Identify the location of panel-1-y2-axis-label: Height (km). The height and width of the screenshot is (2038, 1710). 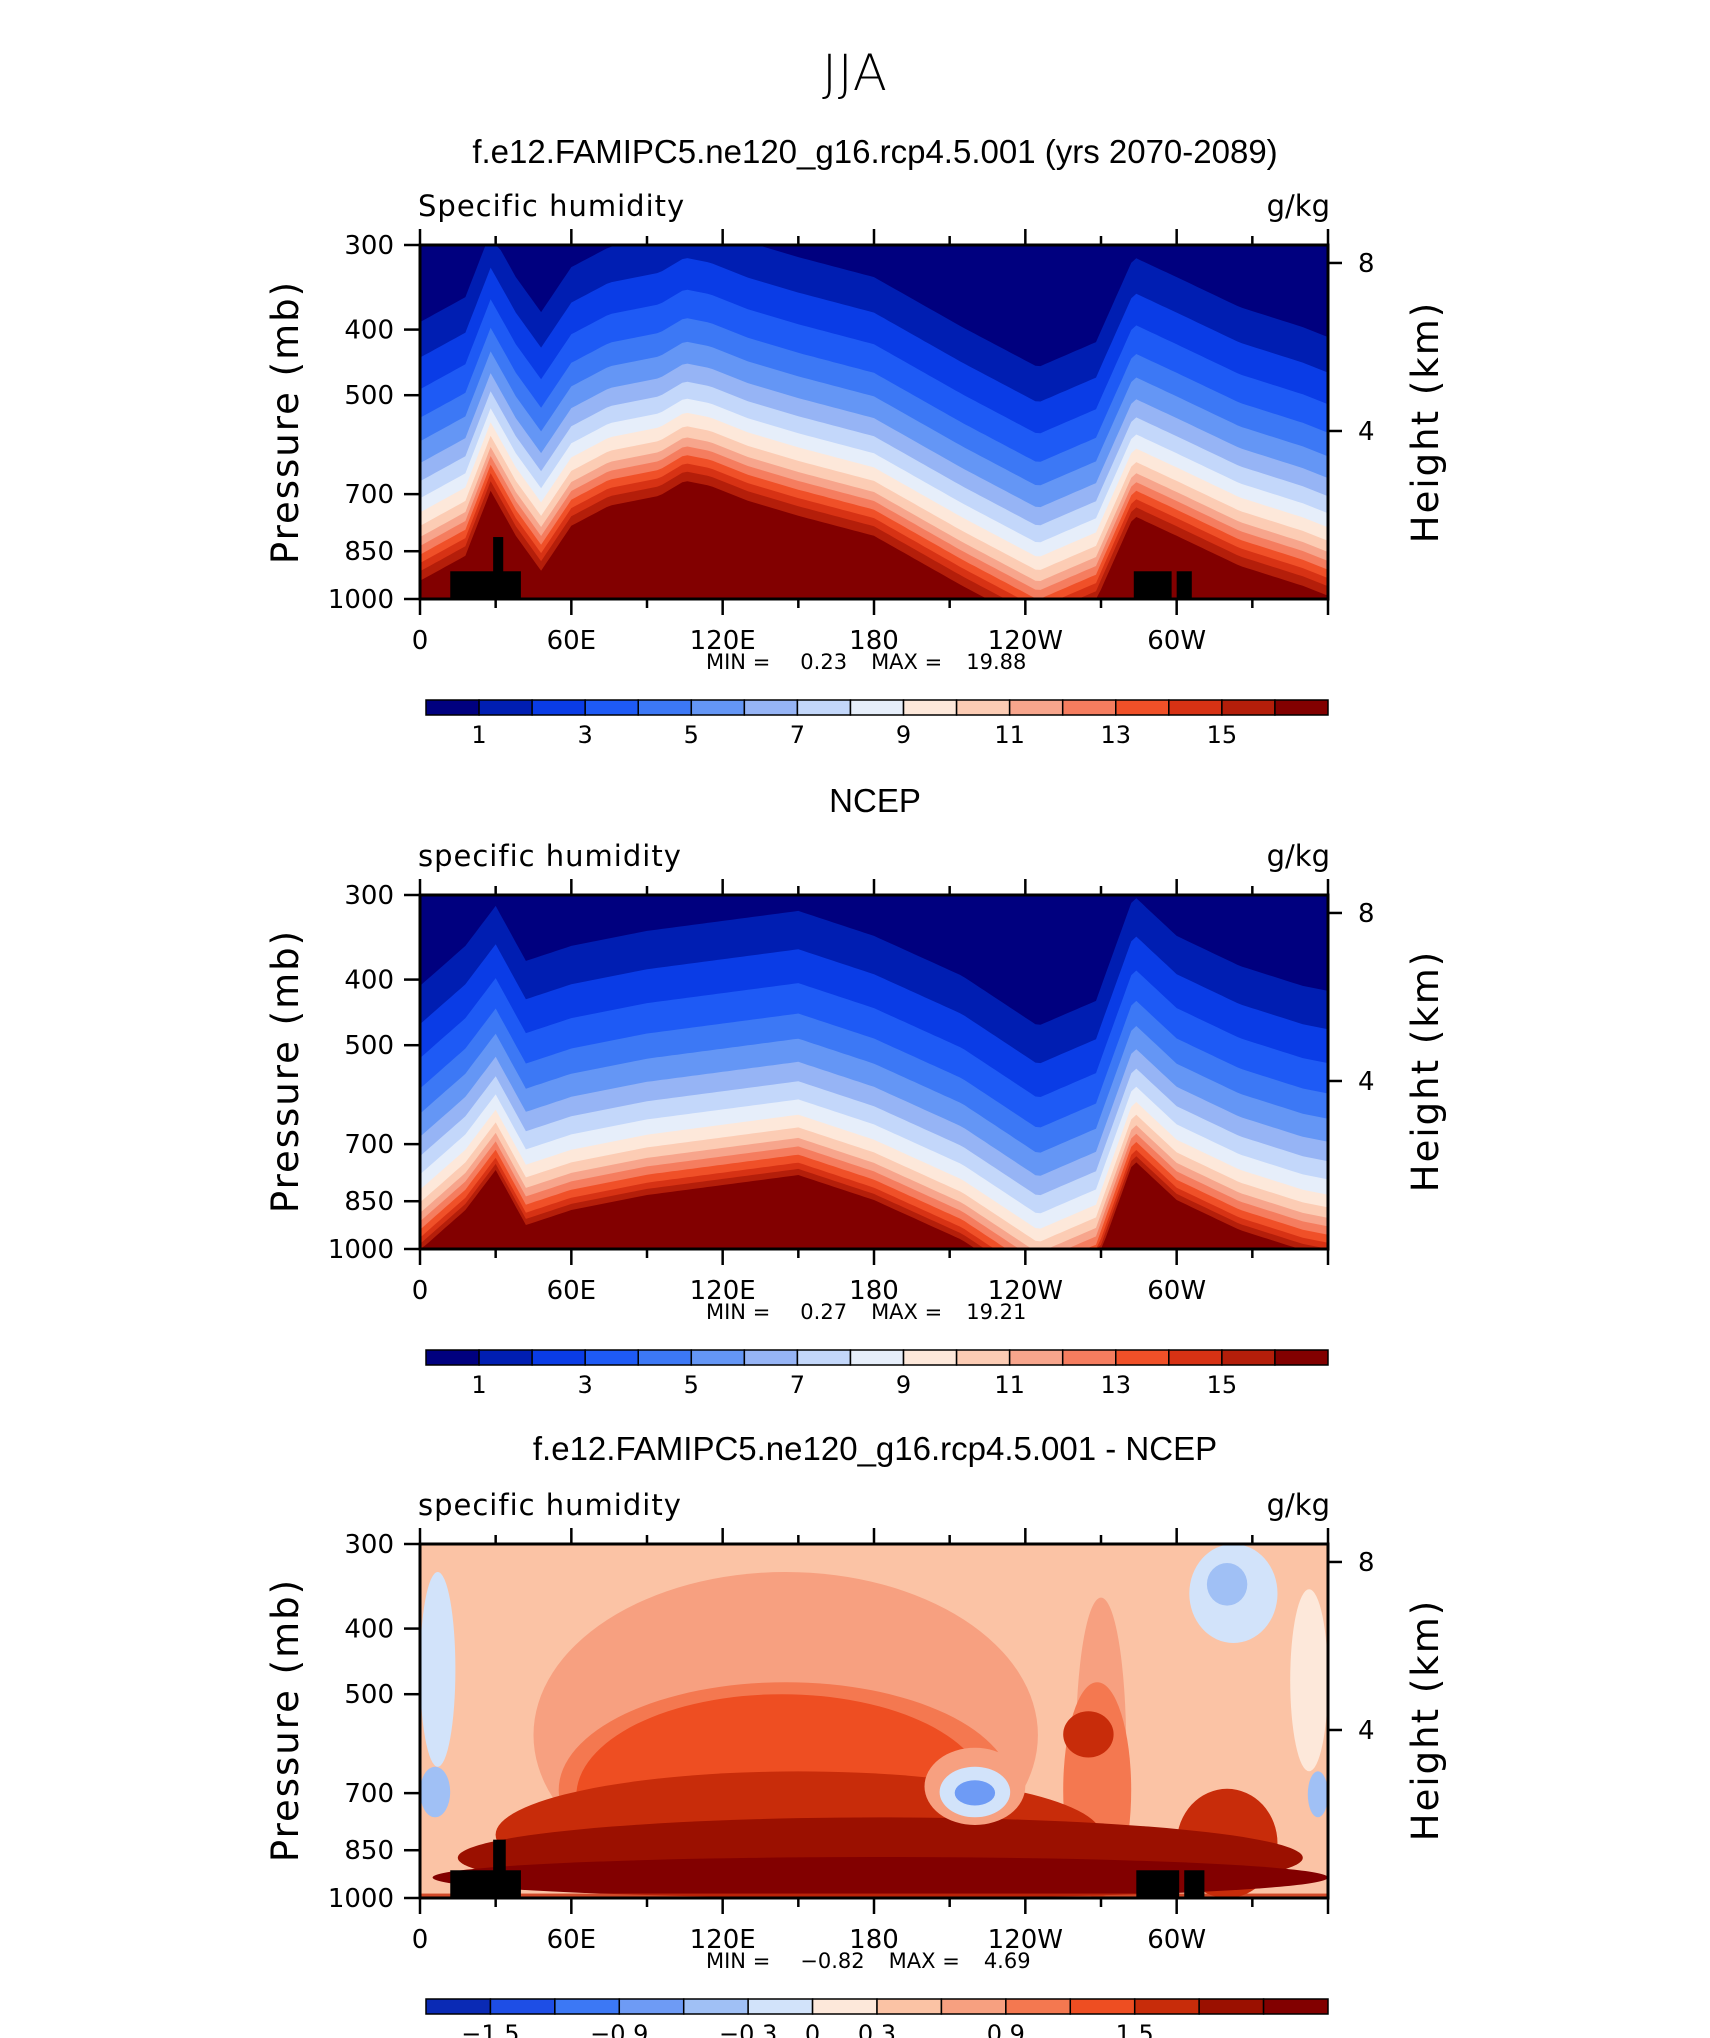
(1425, 422).